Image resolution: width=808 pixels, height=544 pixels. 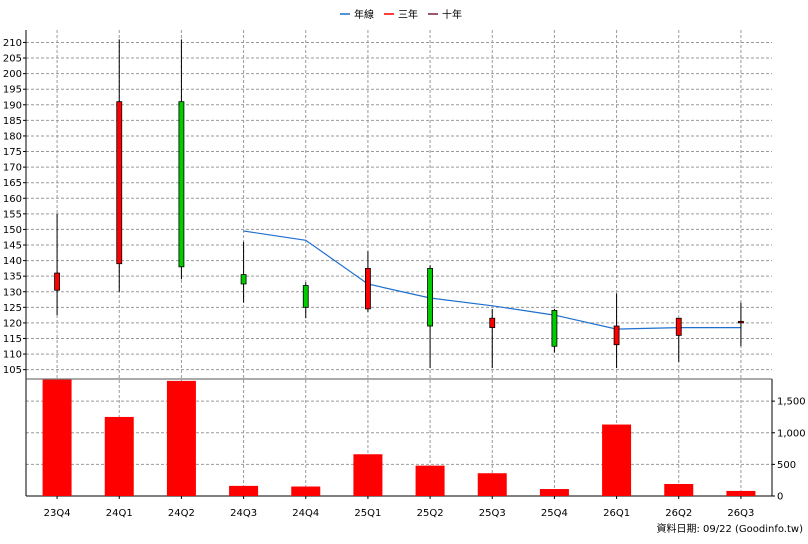 What do you see at coordinates (791, 433) in the screenshot?
I see `volume-tick-label: 1,000` at bounding box center [791, 433].